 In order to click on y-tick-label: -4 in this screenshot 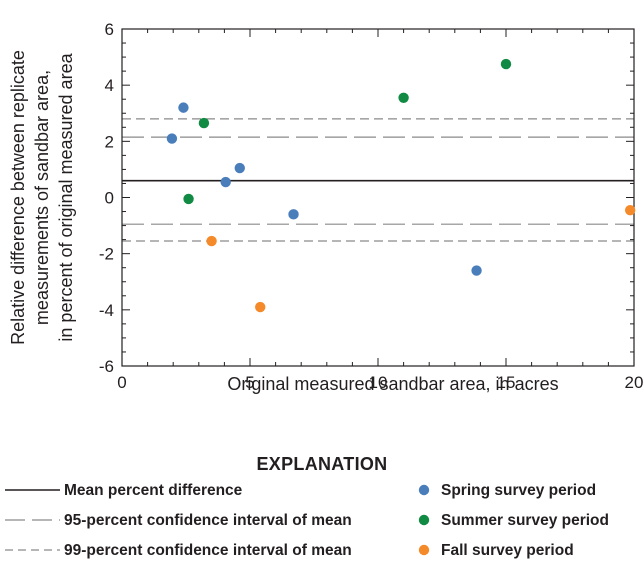, I will do `click(106, 310)`.